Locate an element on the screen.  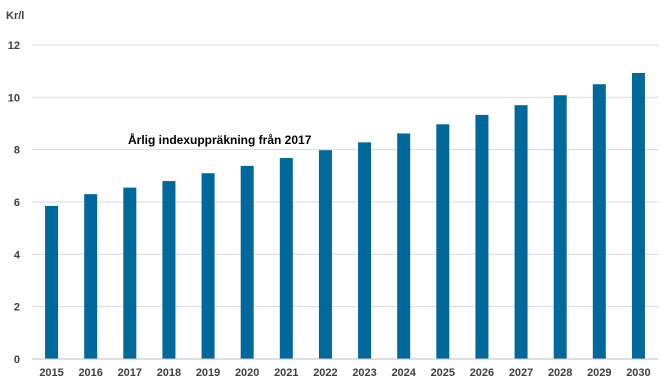
chart-annotation: Årlig indexuppräkning från 2017 is located at coordinates (220, 139).